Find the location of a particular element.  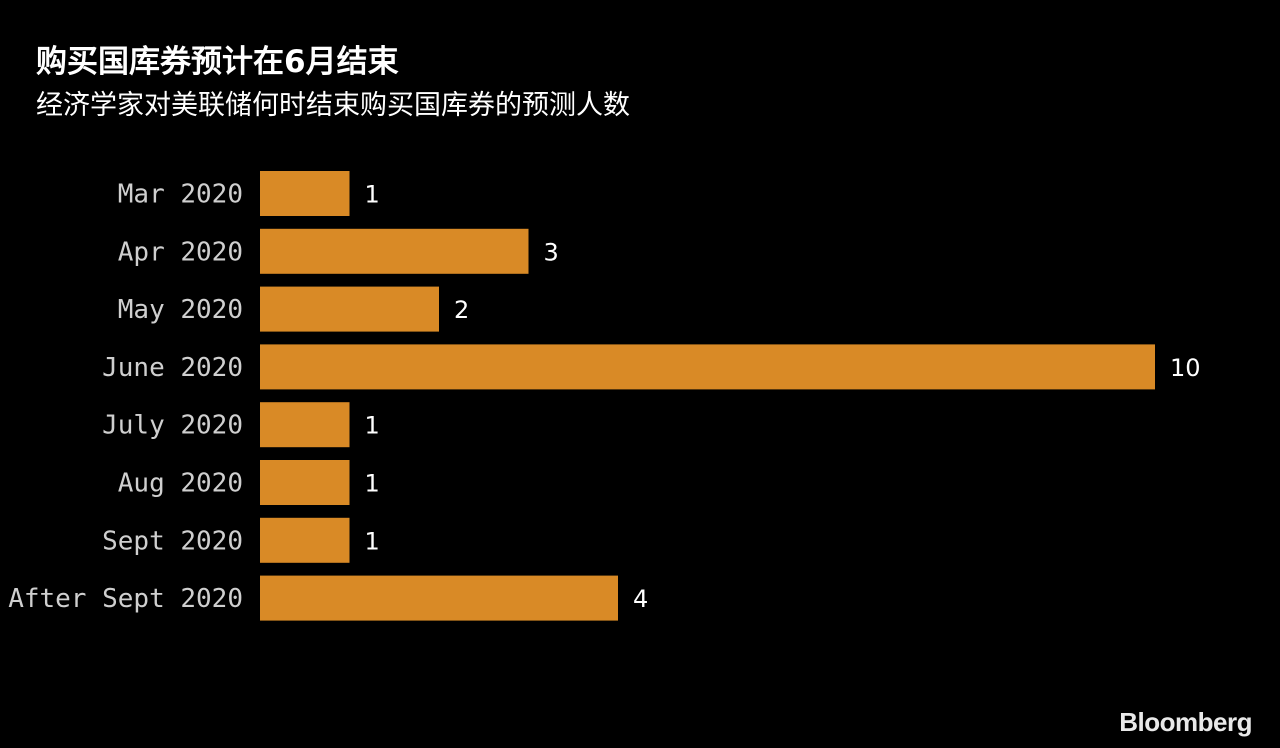

value-label: 2 is located at coordinates (461, 310).